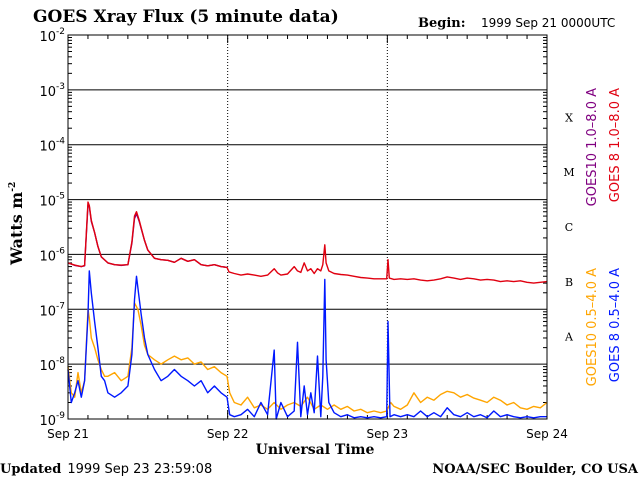 This screenshot has width=640, height=480. I want to click on flare-class-b: B, so click(569, 282).